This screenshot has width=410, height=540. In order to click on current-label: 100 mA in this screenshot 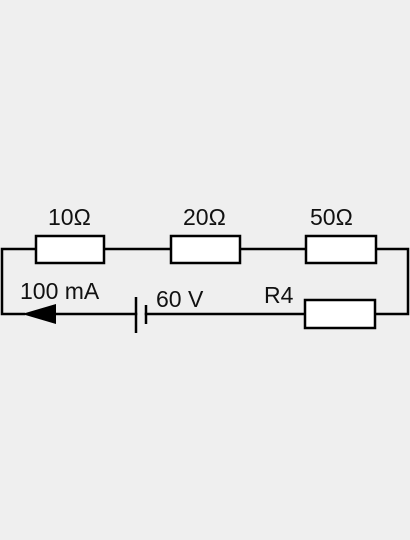, I will do `click(60, 291)`.